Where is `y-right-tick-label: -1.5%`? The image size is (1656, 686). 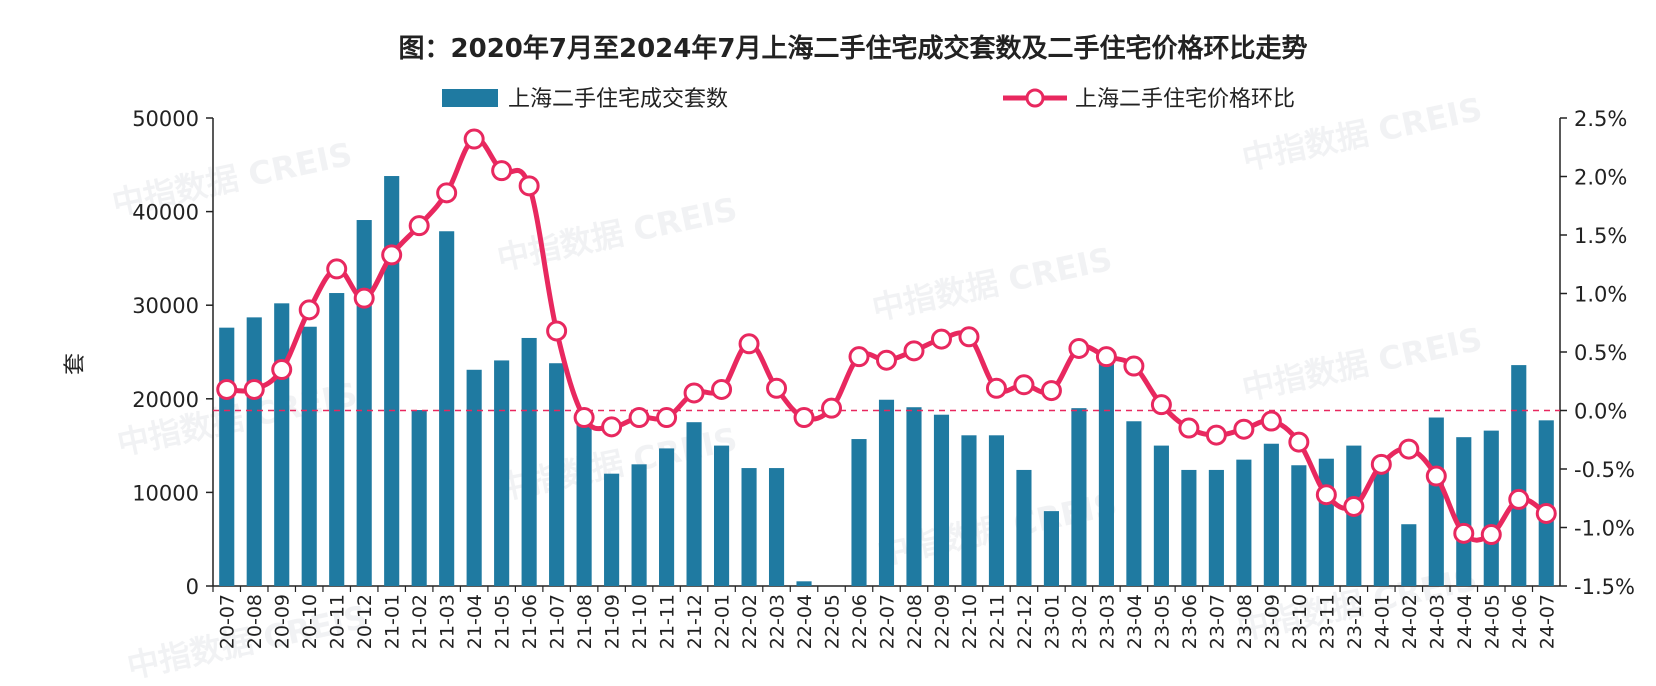
y-right-tick-label: -1.5% is located at coordinates (1604, 587).